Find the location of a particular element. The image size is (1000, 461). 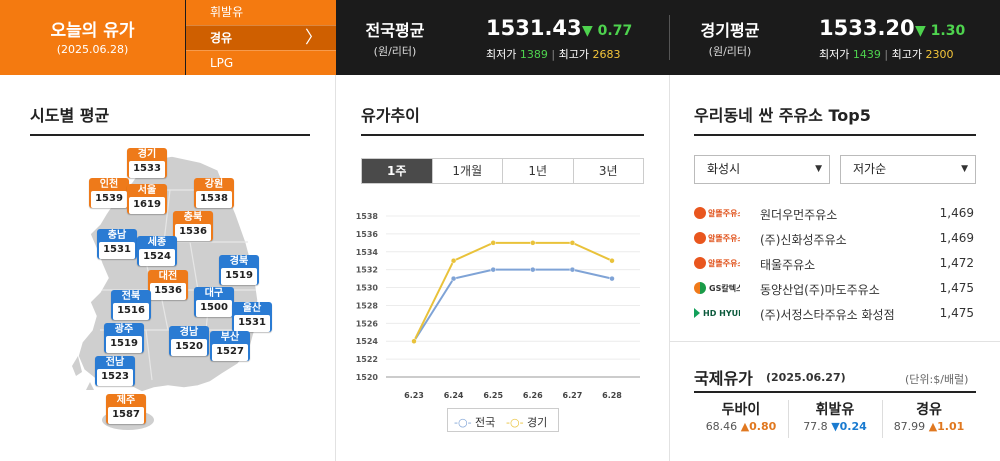

region-sejong: 세종 1524 is located at coordinates (157, 251).